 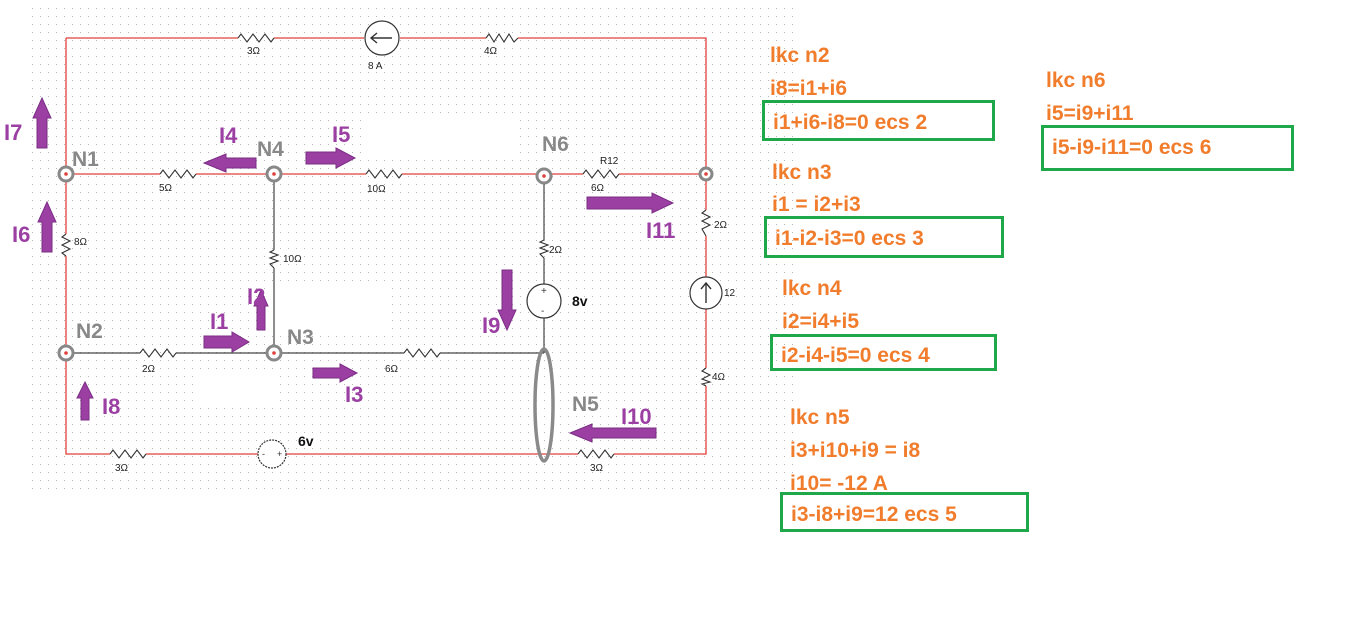 I want to click on resistor-bottom-right-label: 3Ω, so click(x=597, y=468).